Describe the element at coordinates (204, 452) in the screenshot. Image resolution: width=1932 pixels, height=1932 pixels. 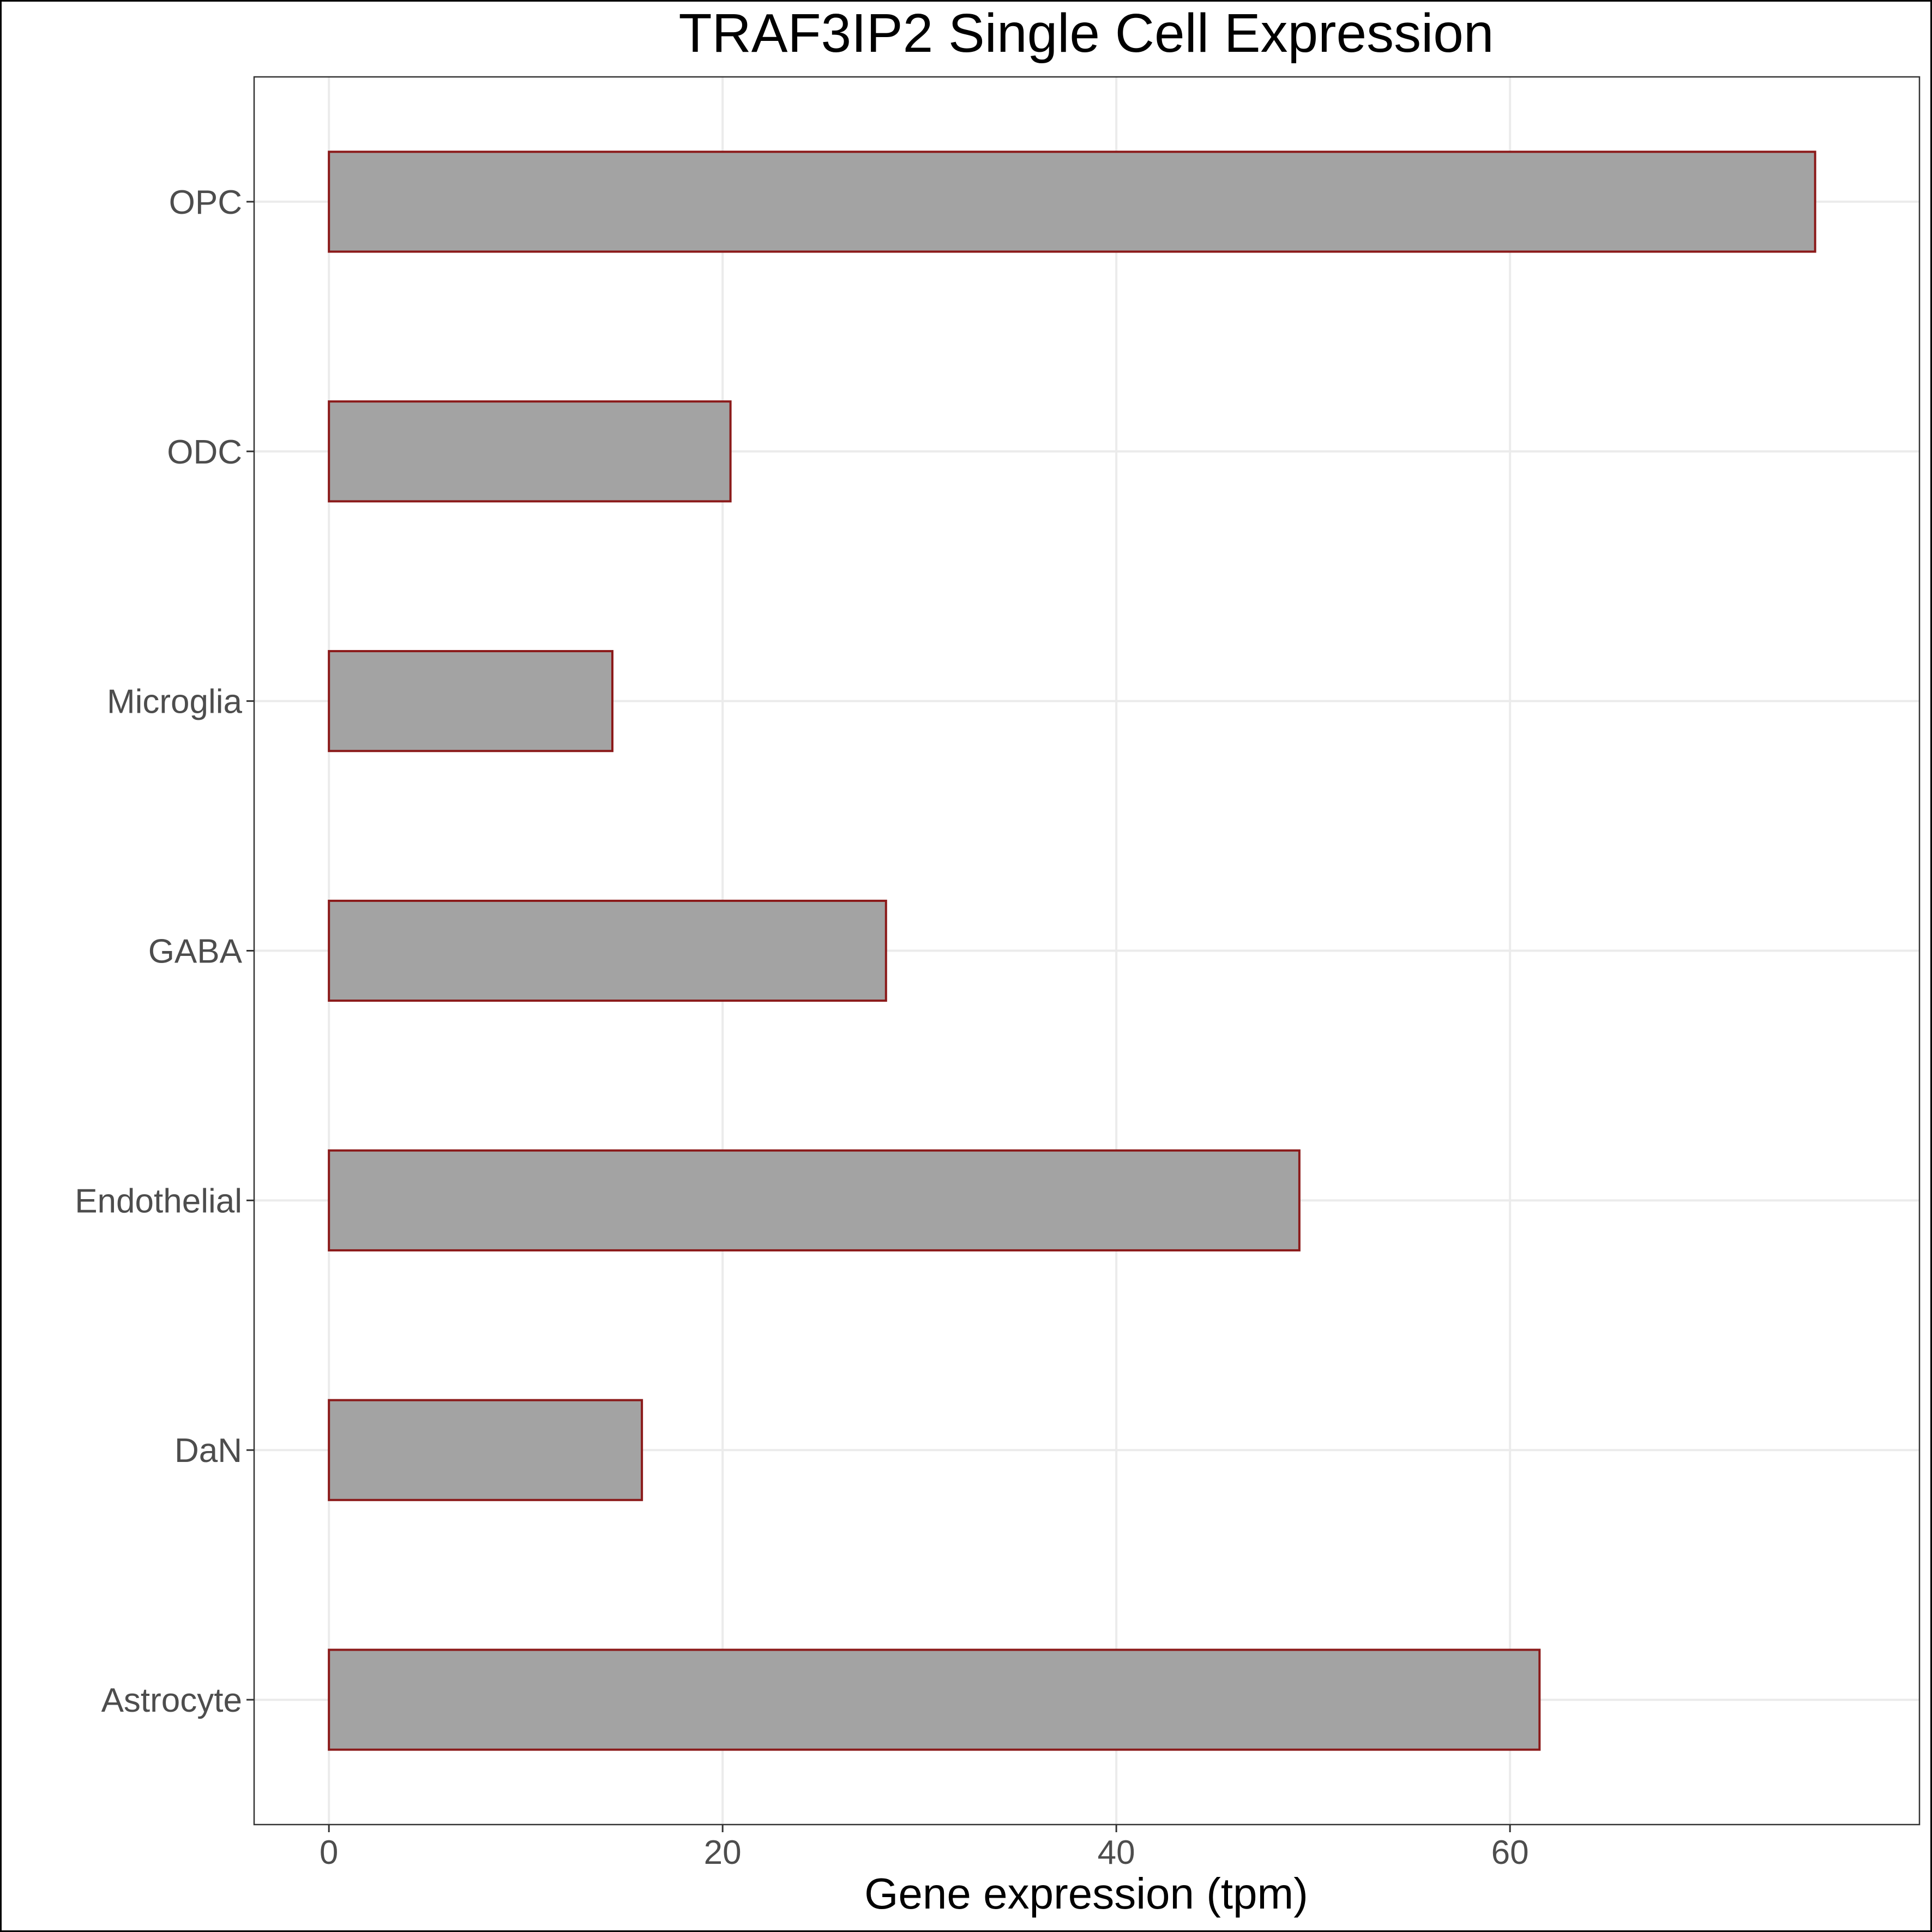
I see `y-tick-label: ODC` at that location.